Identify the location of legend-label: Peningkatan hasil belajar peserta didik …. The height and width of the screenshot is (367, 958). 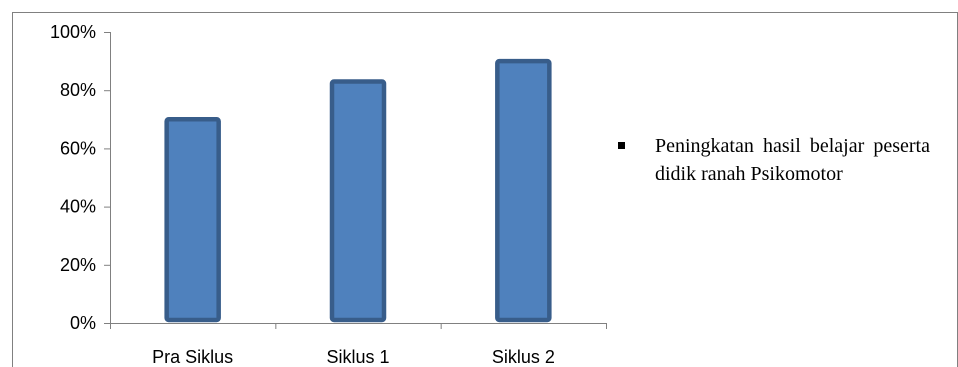
(792, 160).